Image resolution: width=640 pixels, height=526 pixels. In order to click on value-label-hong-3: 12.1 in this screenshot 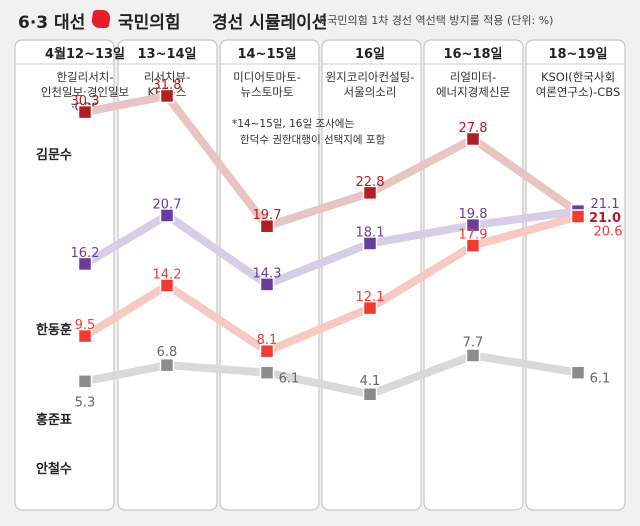, I will do `click(370, 297)`.